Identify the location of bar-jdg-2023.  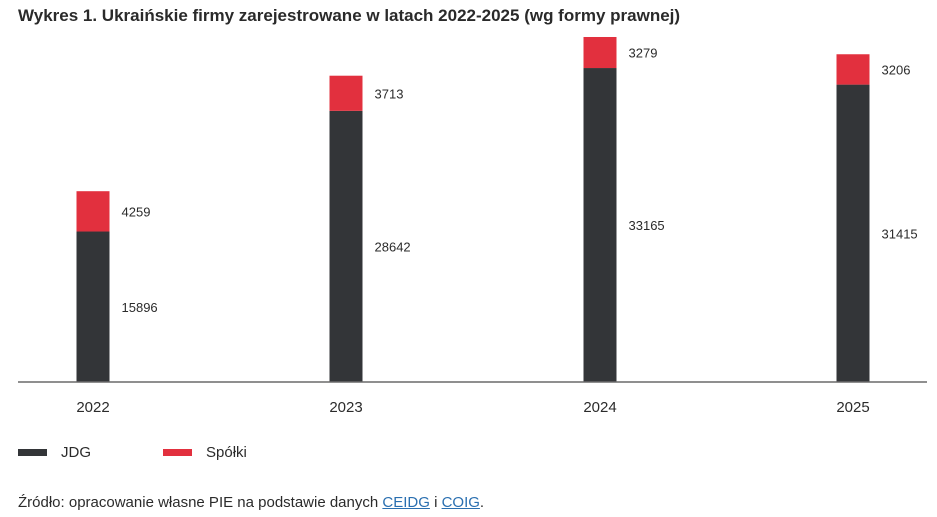
(346, 246).